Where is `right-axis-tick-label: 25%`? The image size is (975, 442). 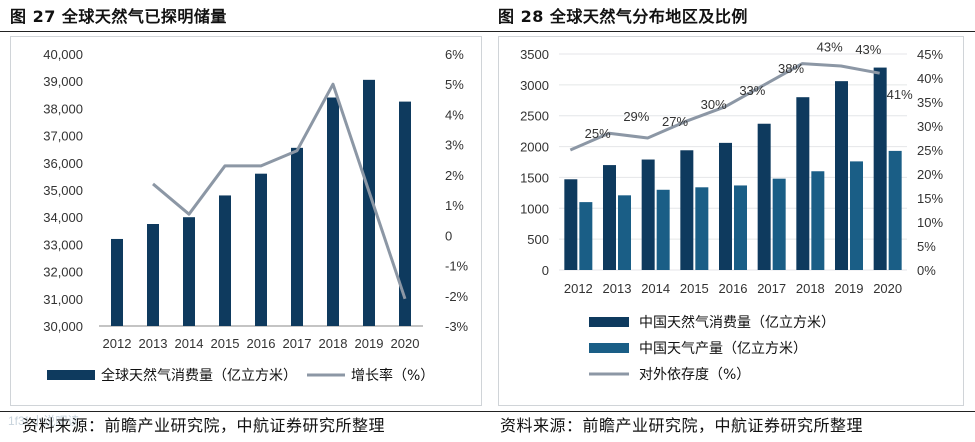 right-axis-tick-label: 25% is located at coordinates (930, 150).